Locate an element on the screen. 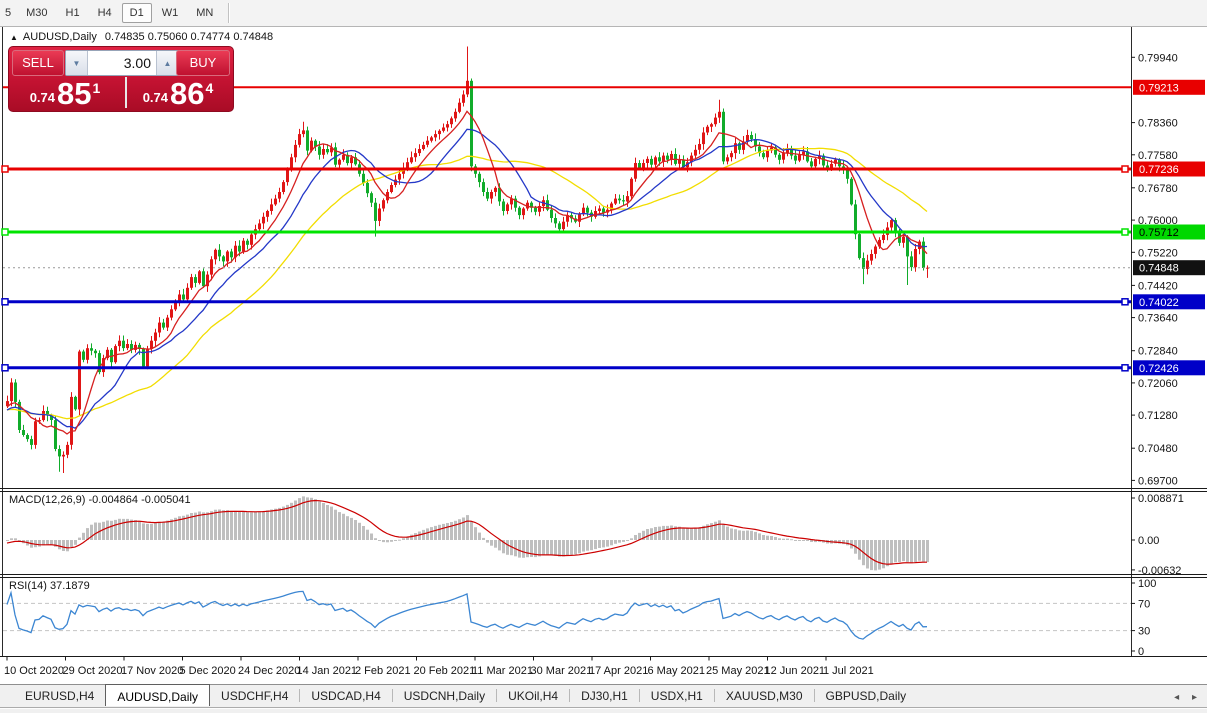 This screenshot has width=1207, height=713. date-tick: 14 Jan 2021 is located at coordinates (327, 671).